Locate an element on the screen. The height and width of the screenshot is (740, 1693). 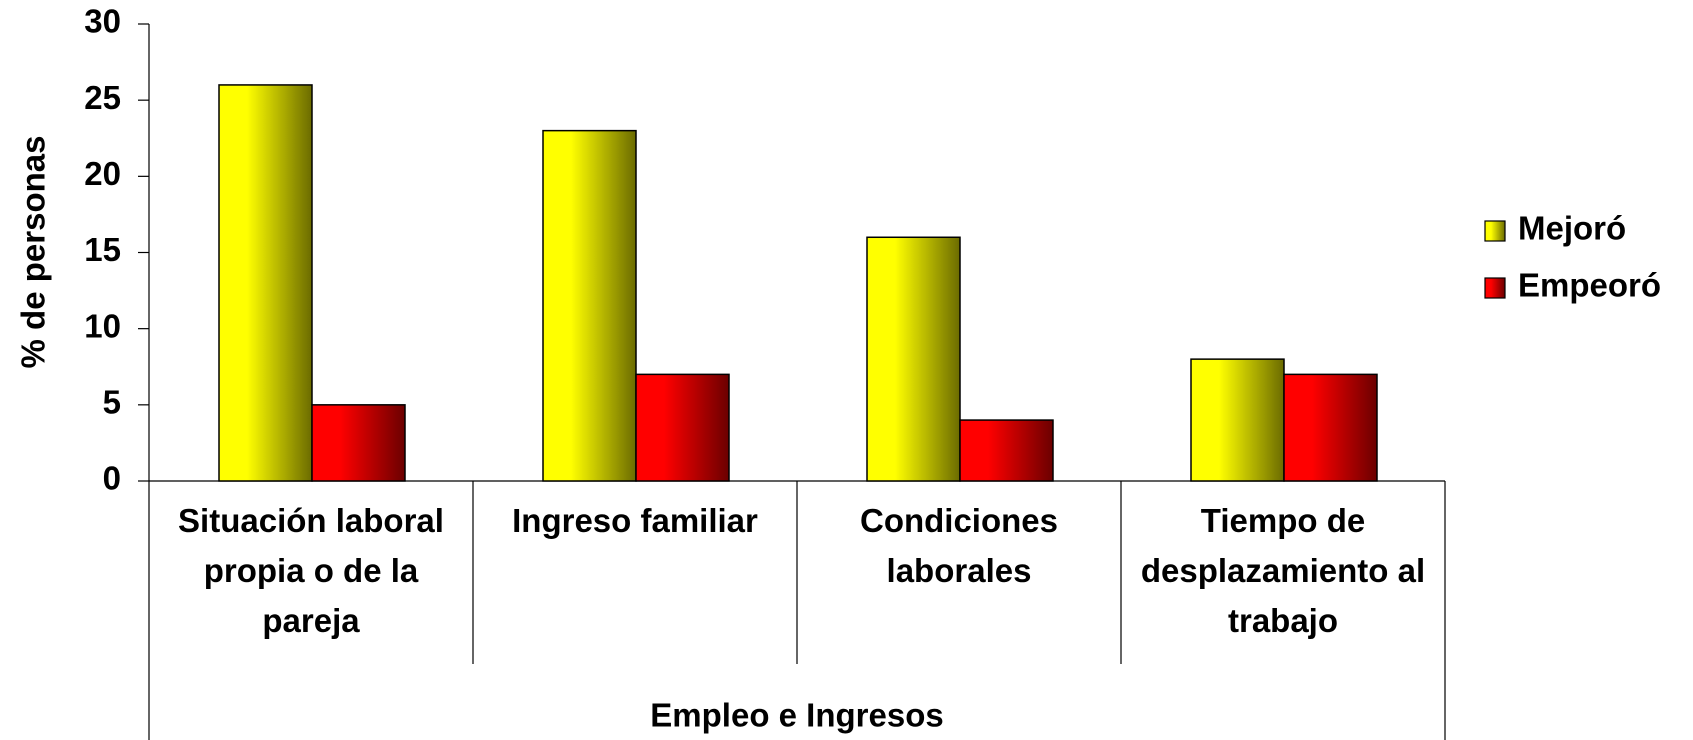
y-tick-label: 20 is located at coordinates (102, 173).